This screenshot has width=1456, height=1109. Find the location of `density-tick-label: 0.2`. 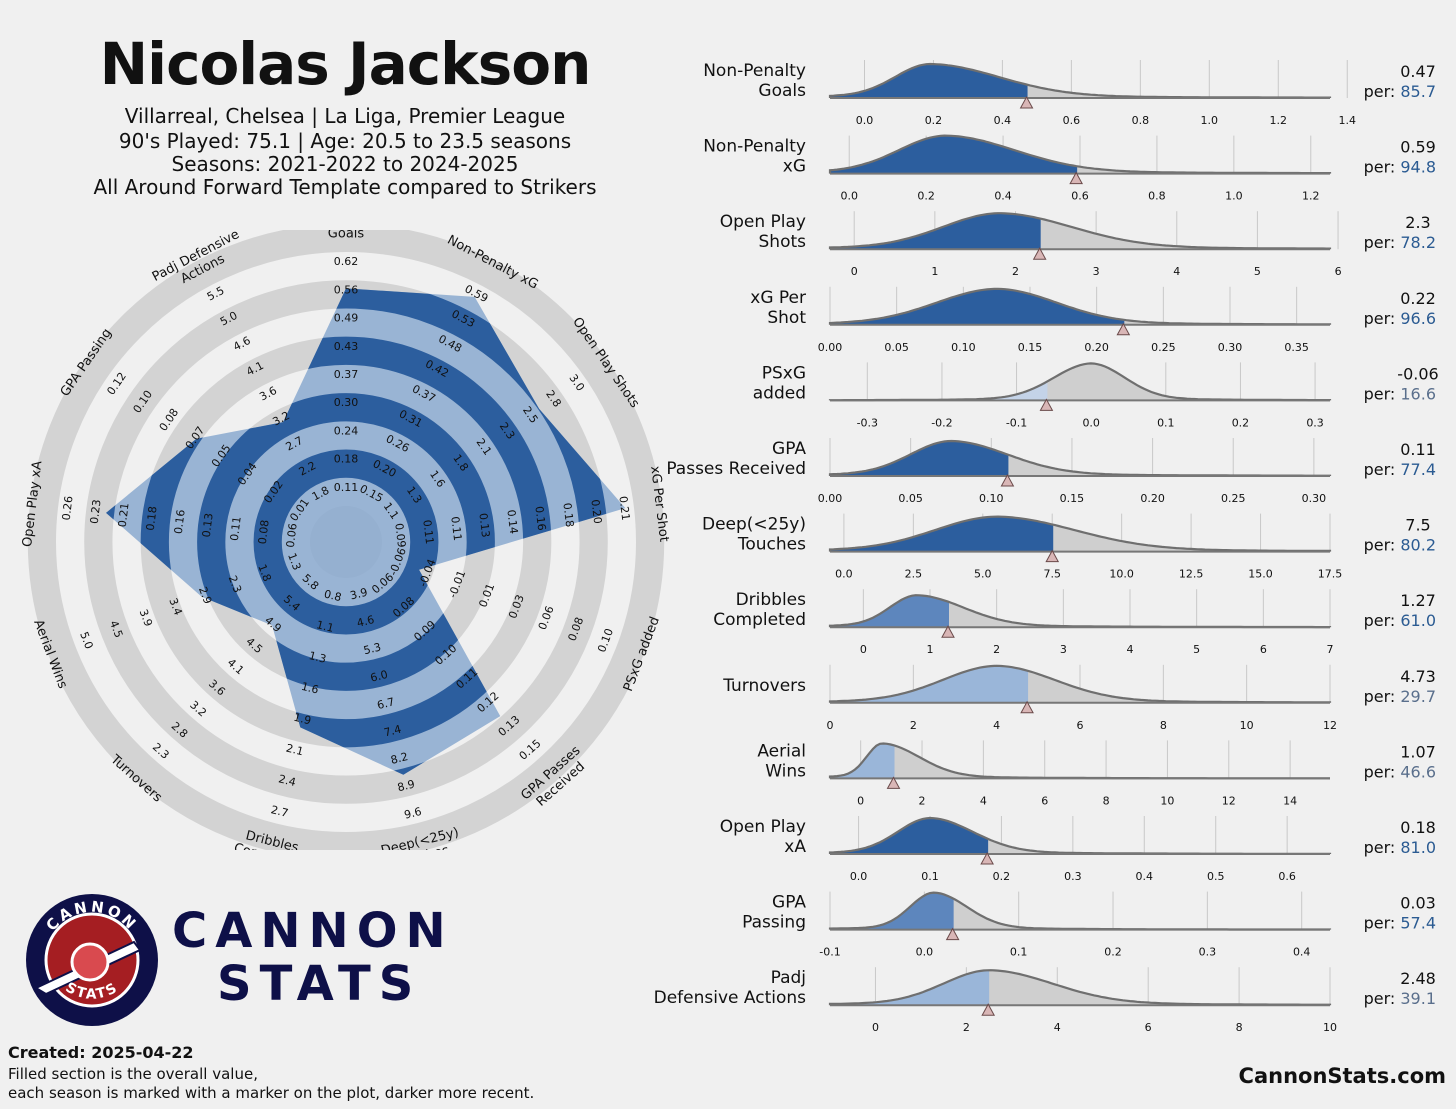

density-tick-label: 0.2 is located at coordinates (1241, 422).